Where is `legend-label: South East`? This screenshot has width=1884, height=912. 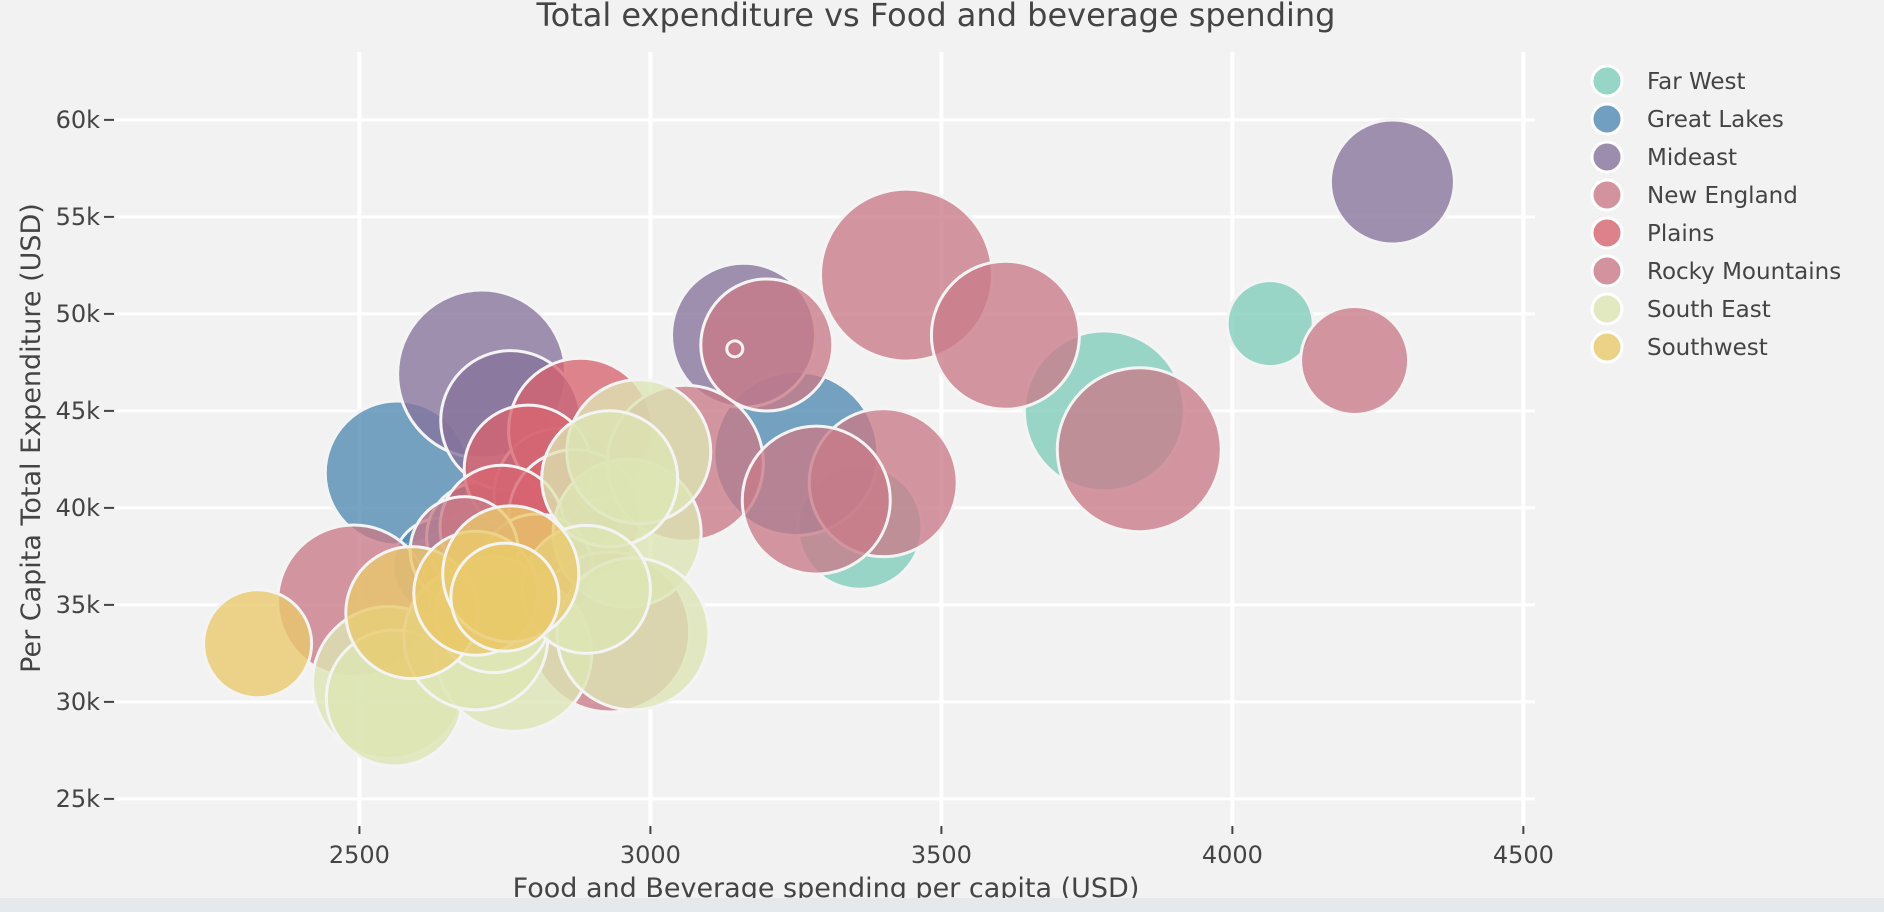
legend-label: South East is located at coordinates (1709, 310).